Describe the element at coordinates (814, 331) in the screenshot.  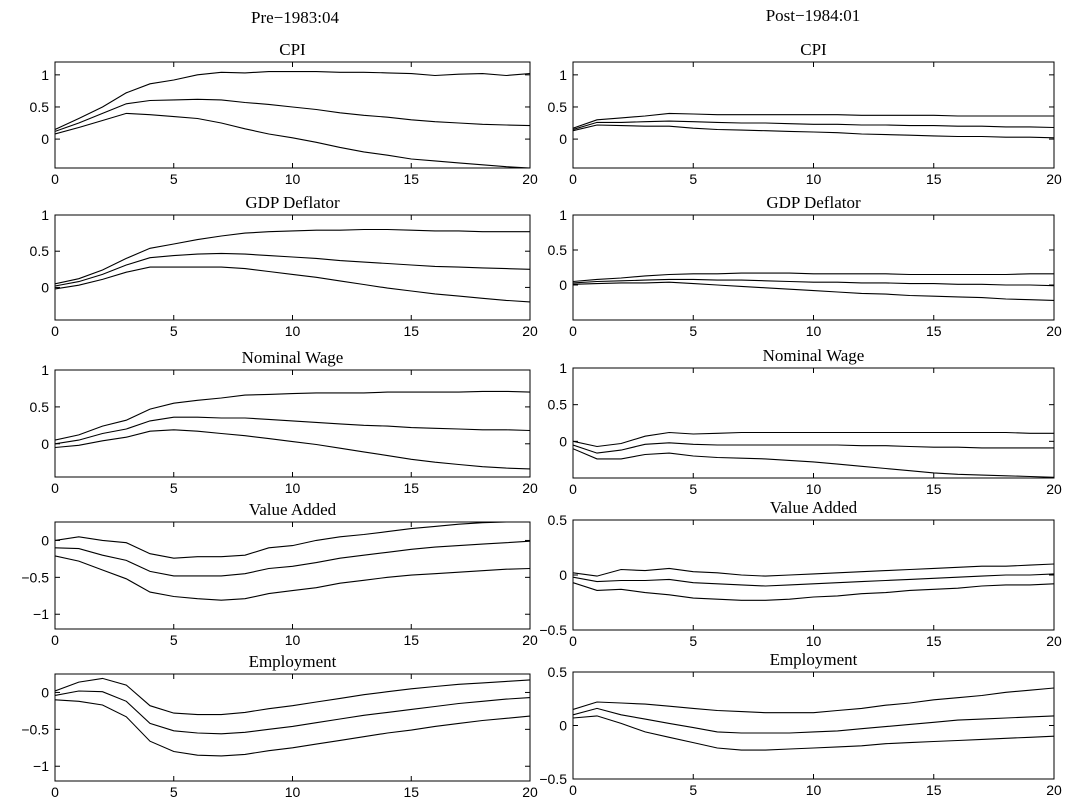
I see `gdp-deflator-post-xtick-label: 10` at that location.